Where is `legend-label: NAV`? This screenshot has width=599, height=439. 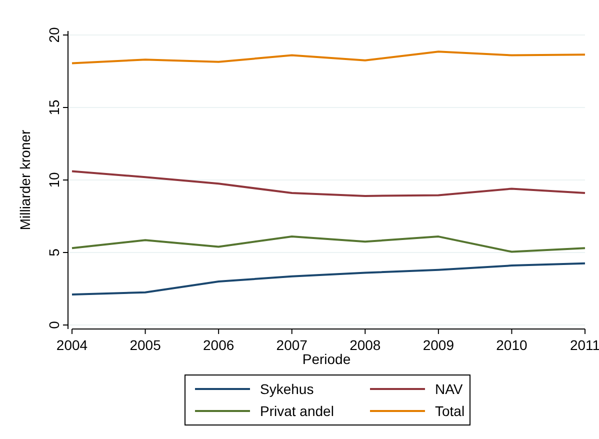
legend-label: NAV is located at coordinates (449, 389).